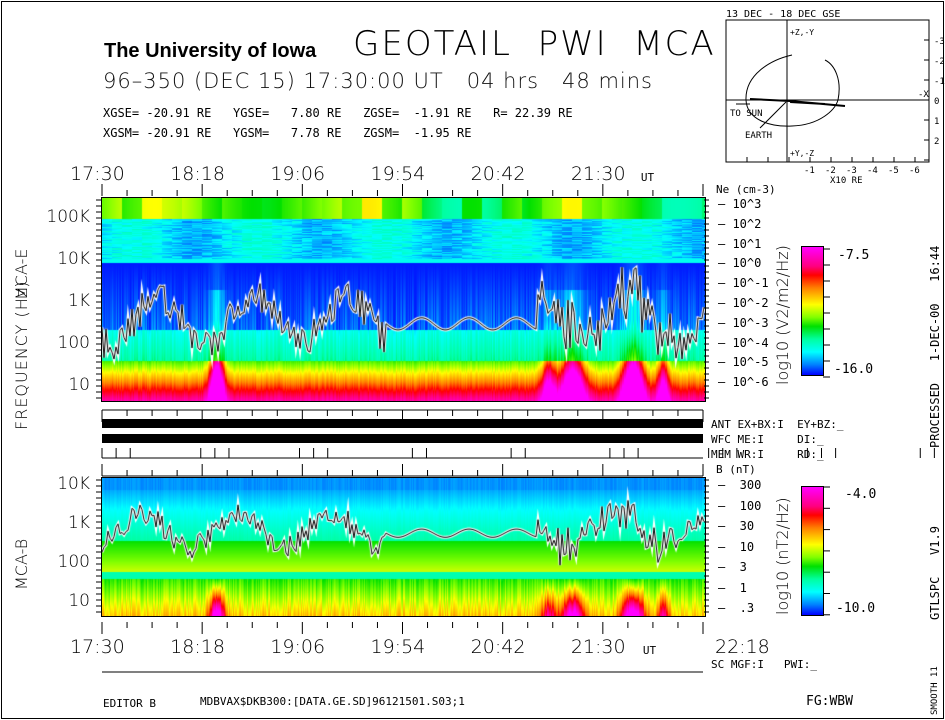 Image resolution: width=945 pixels, height=720 pixels. I want to click on orbit-ytick-label: -1, so click(939, 82).